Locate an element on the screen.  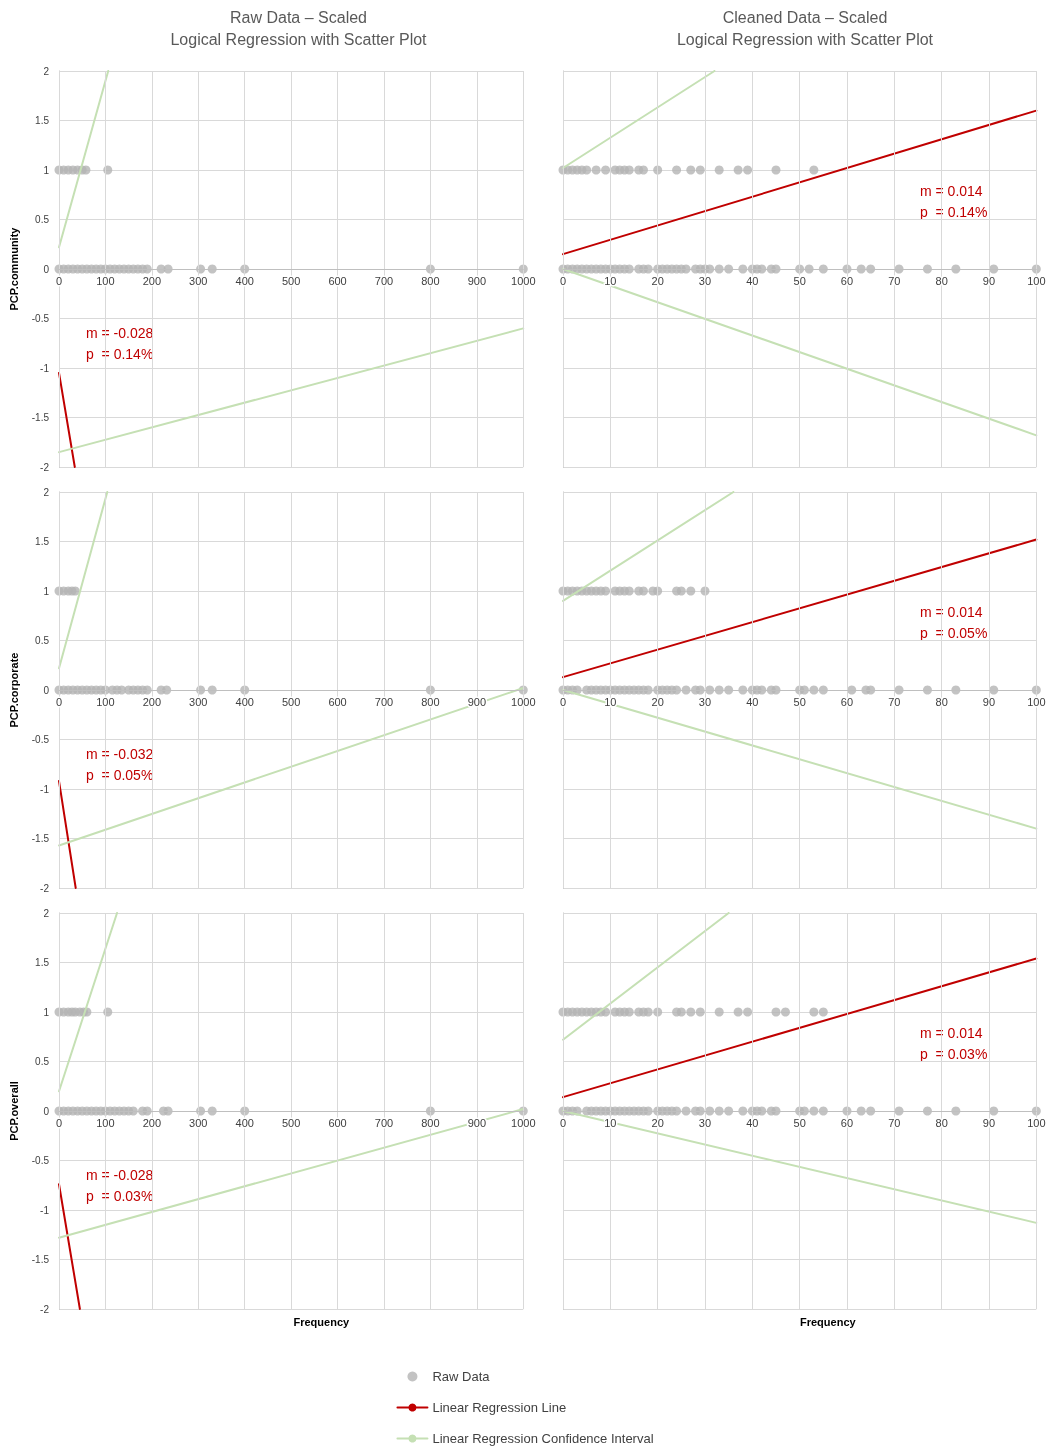
y-tick-label: 0.5 is located at coordinates (42, 640).